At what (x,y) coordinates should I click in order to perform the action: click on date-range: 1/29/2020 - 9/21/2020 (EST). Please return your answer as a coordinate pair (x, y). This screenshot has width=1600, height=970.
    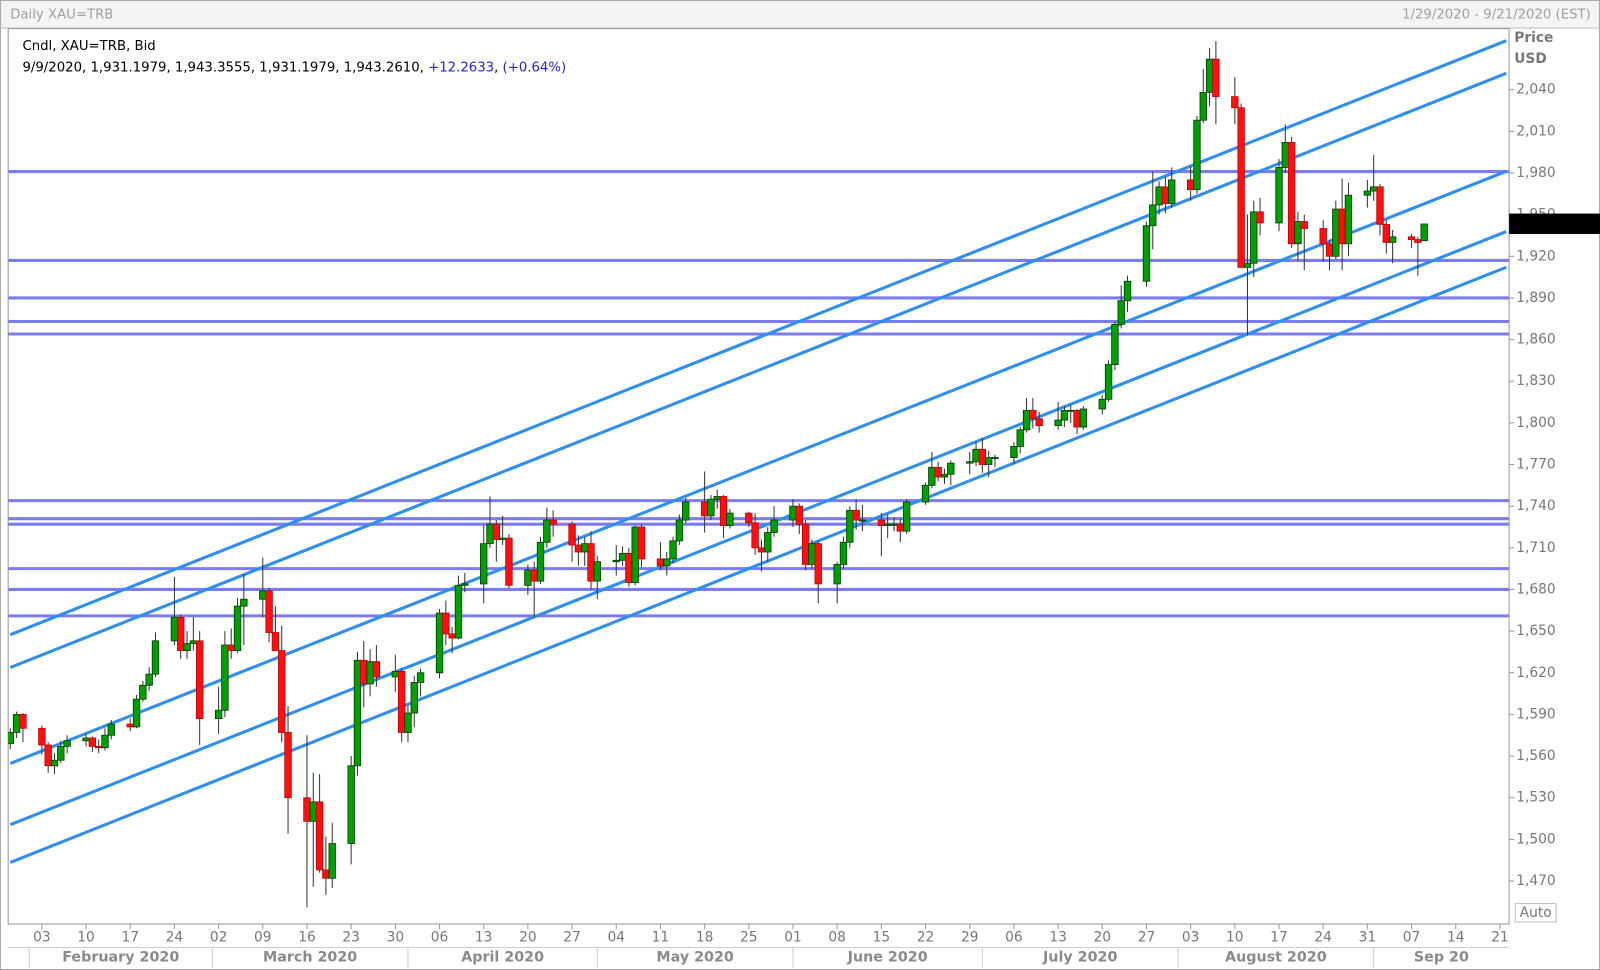
    Looking at the image, I should click on (1496, 14).